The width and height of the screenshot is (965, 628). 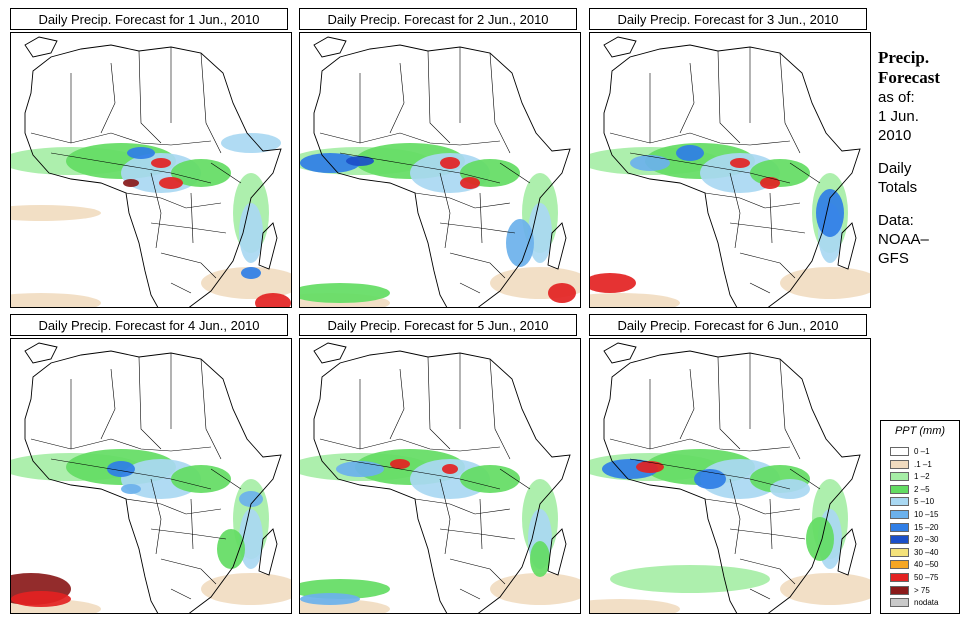 I want to click on legend-label: nodata, so click(x=926, y=603).